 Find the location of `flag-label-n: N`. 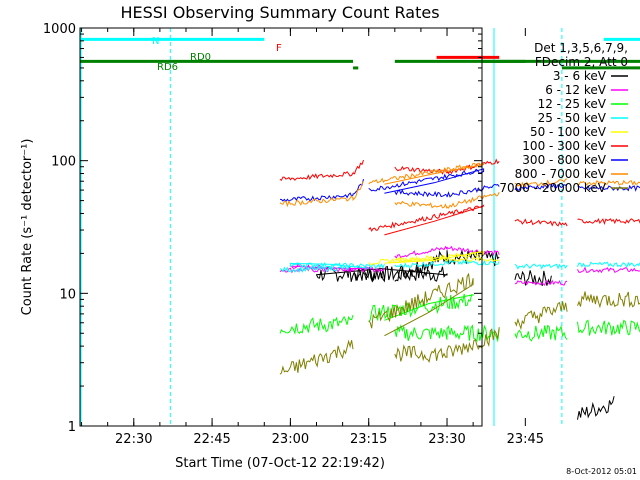

flag-label-n: N is located at coordinates (155, 41).